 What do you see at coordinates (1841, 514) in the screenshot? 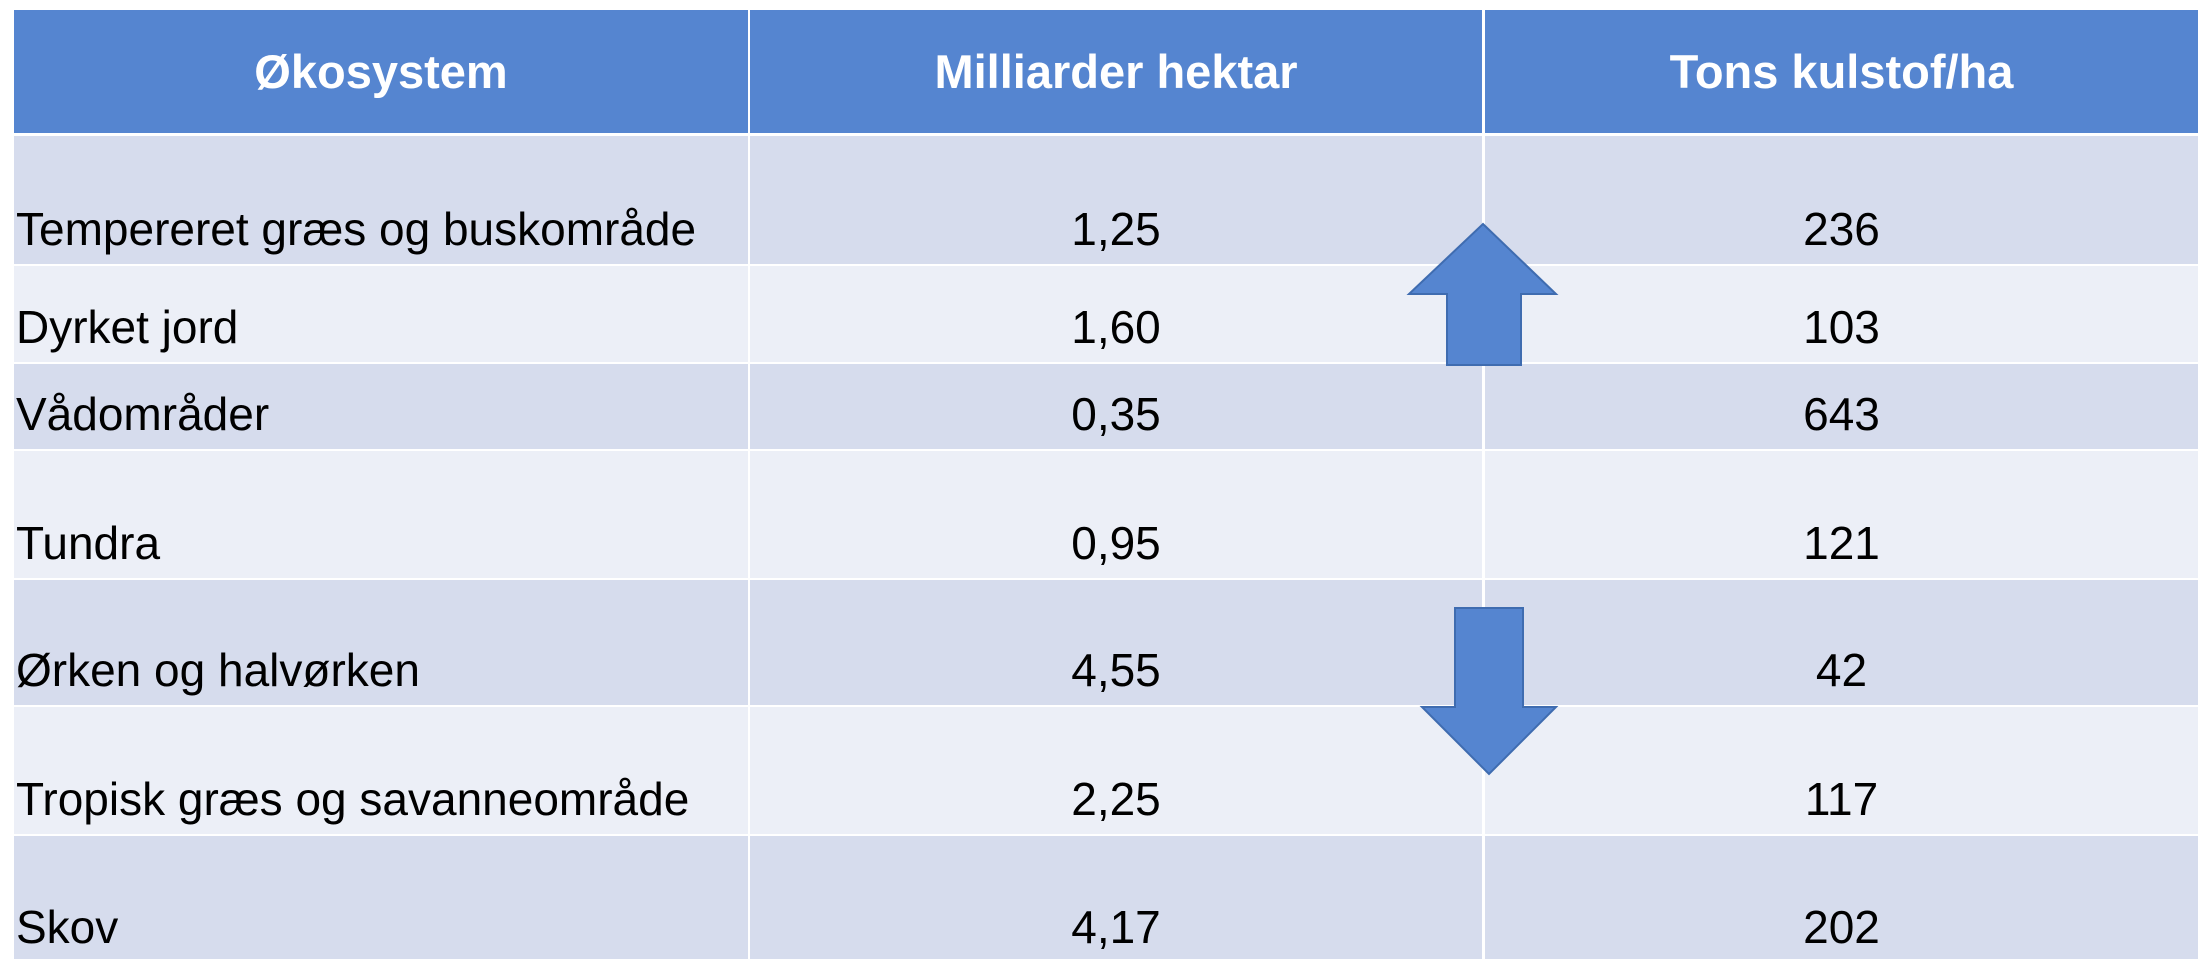
I see `table-cell: 121` at bounding box center [1841, 514].